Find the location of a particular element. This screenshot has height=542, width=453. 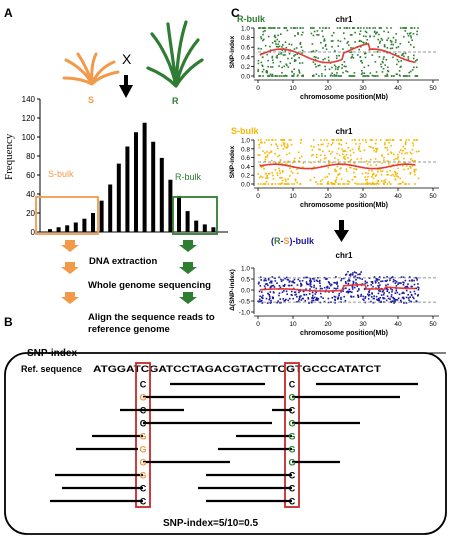

plot-y-tick-label: 0.4 is located at coordinates (245, 57).